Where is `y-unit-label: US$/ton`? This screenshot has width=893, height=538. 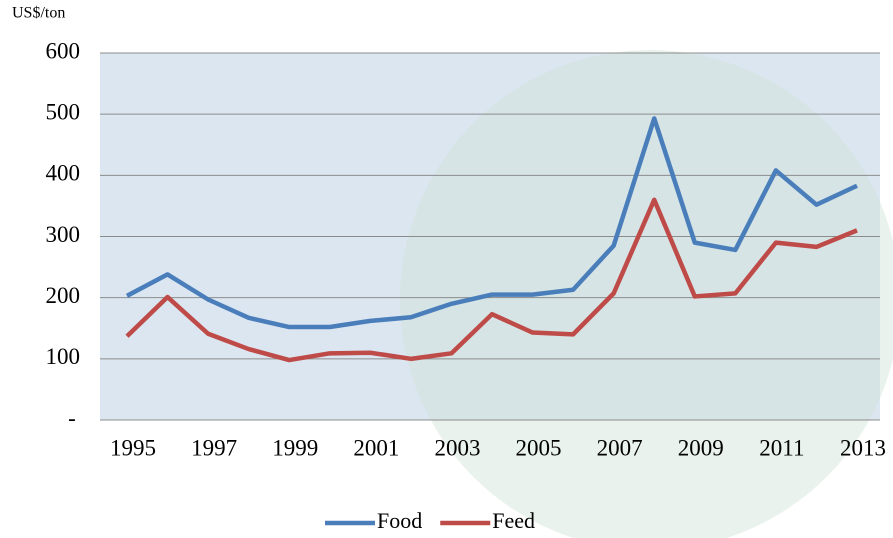
y-unit-label: US$/ton is located at coordinates (38, 13).